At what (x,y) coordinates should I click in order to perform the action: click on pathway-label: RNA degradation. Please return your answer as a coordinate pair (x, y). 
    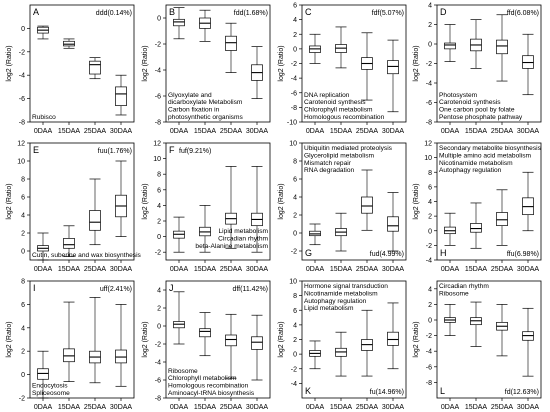
    Looking at the image, I should click on (329, 170).